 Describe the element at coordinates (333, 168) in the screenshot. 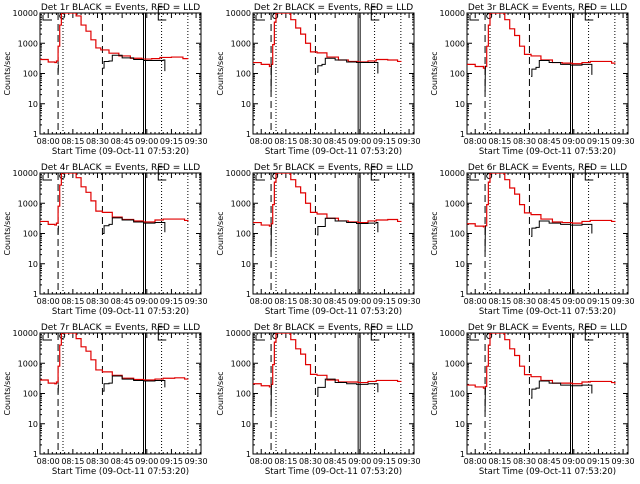

I see `panel-title: Det 5r BLACK = Events, RED = LLD` at that location.